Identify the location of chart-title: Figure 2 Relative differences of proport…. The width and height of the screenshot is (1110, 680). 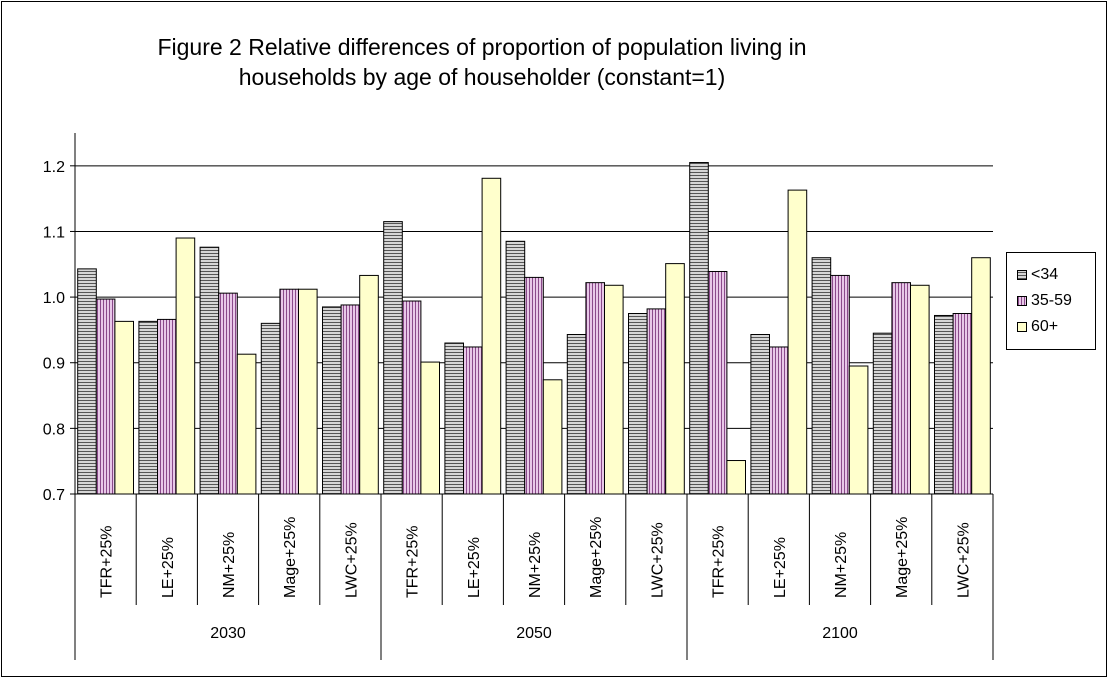
(482, 62).